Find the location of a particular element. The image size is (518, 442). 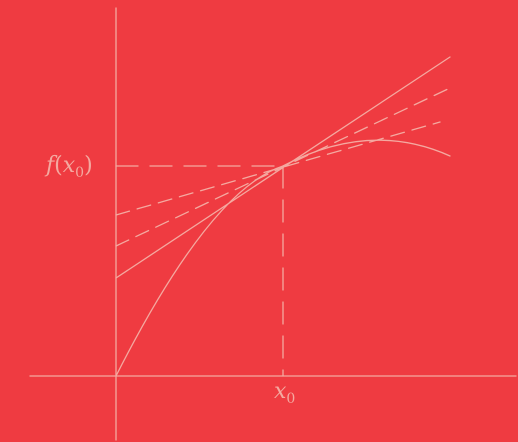

svg-text: f(x0) is located at coordinates (68, 167).